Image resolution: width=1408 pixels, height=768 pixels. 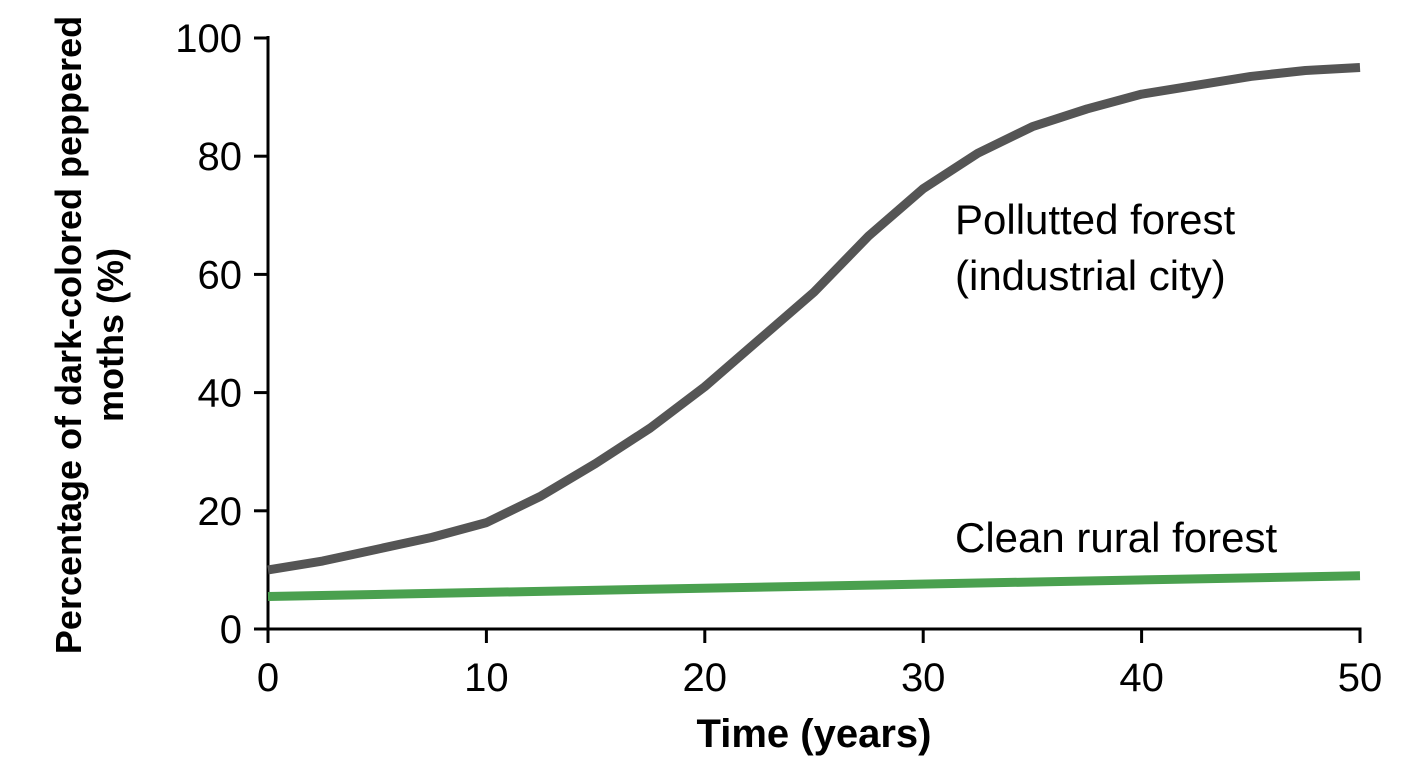 What do you see at coordinates (220, 157) in the screenshot?
I see `y-tick-label: 80` at bounding box center [220, 157].